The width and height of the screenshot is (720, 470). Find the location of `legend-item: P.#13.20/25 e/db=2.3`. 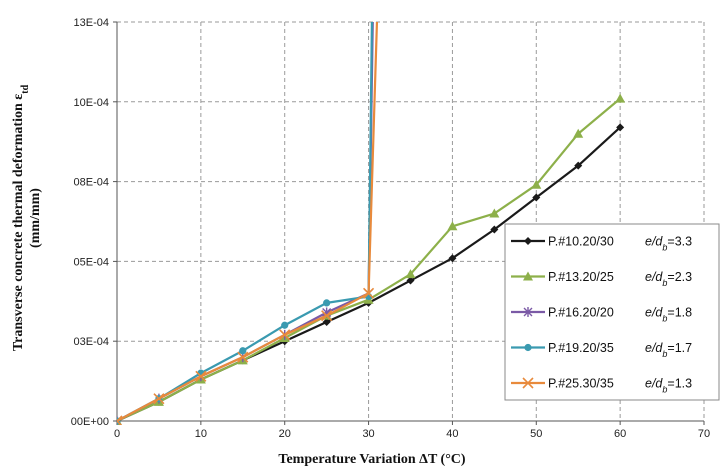

legend-item: P.#13.20/25 e/db=2.3 is located at coordinates (601, 279).